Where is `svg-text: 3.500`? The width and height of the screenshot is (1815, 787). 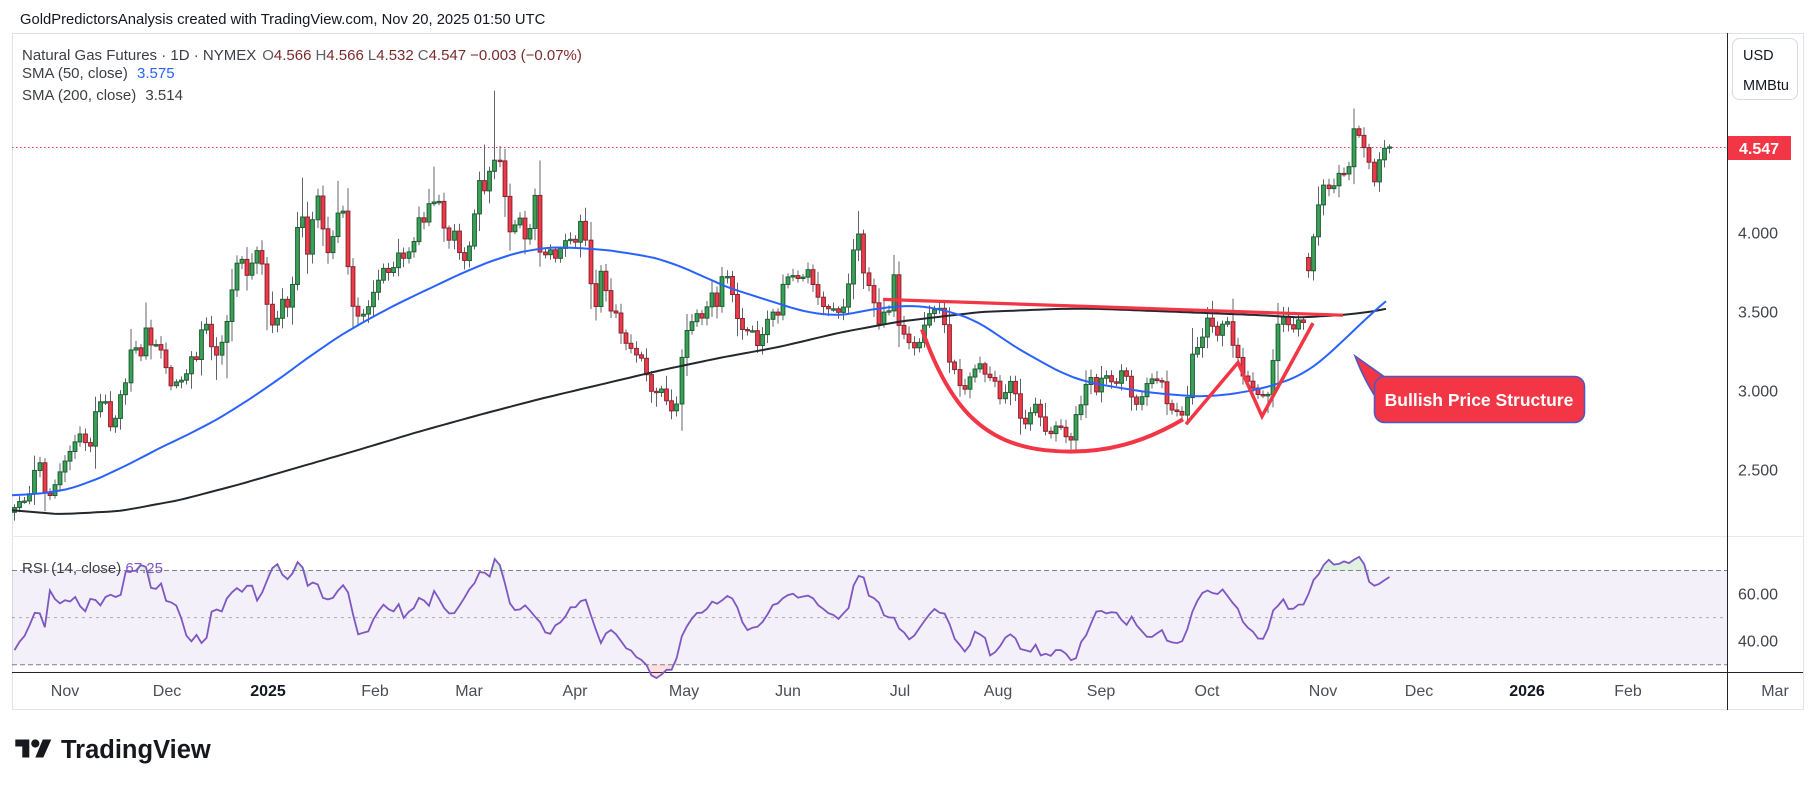 svg-text: 3.500 is located at coordinates (1758, 313).